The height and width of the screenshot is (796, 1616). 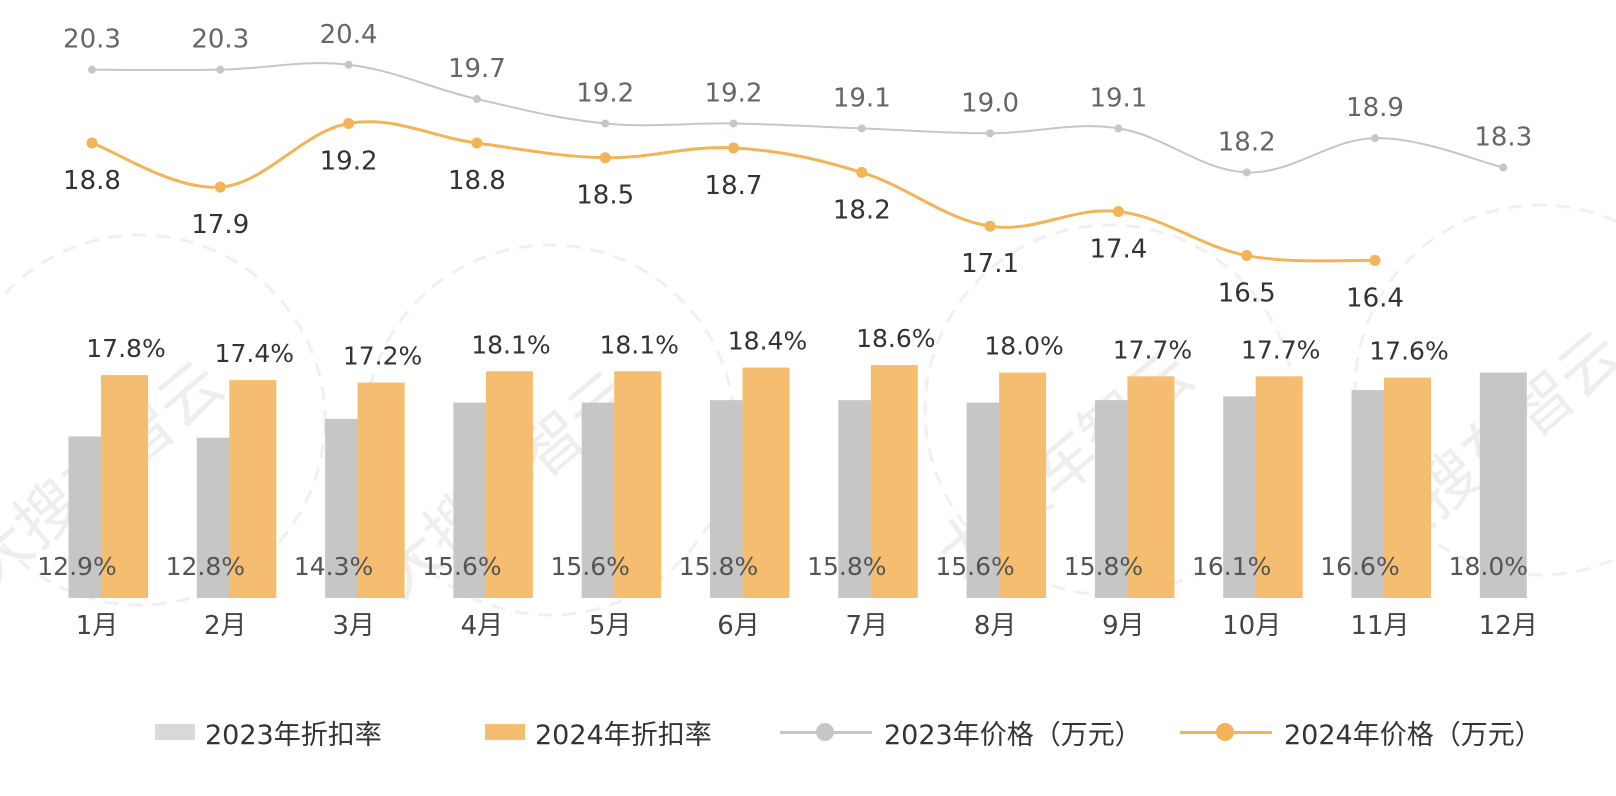 I want to click on legend-item-2024-discount: 2024年折扣率, so click(x=598, y=732).